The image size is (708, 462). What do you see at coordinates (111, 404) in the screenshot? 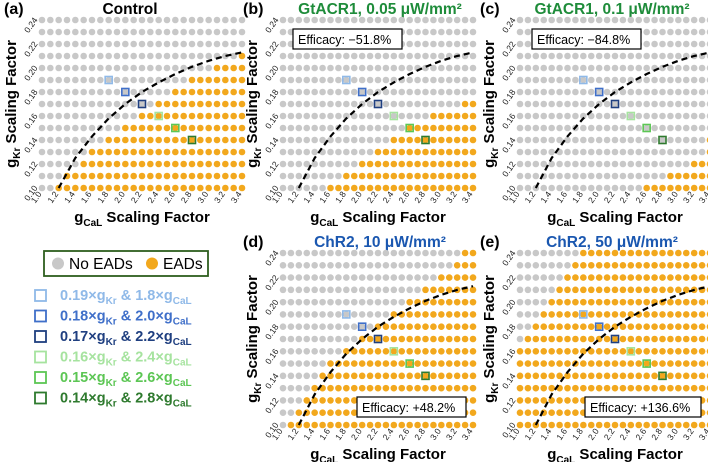
I see `gkr-sub: Kr` at bounding box center [111, 404].